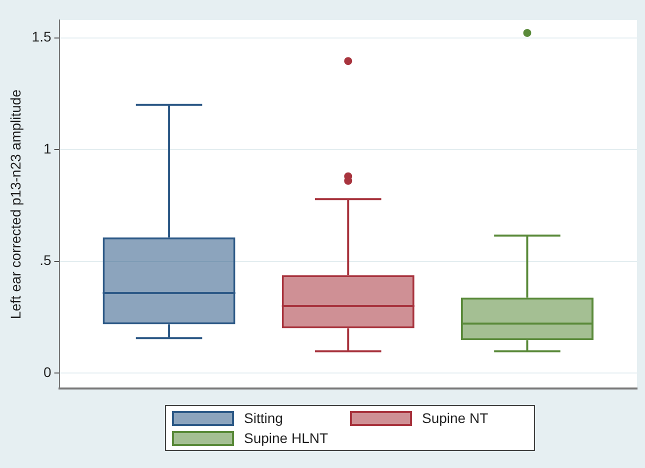 Image resolution: width=645 pixels, height=468 pixels. Describe the element at coordinates (286, 438) in the screenshot. I see `legend-label: Supine HLNT` at that location.